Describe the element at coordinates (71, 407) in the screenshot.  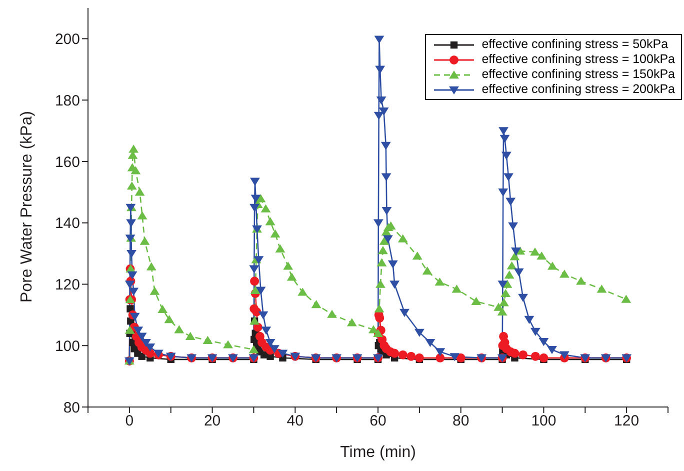
I see `y-tick-label: 80` at that location.